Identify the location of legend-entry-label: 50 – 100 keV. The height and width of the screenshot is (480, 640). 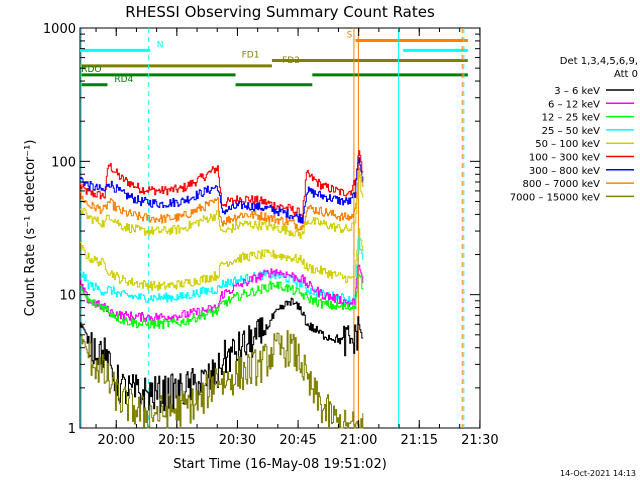
(567, 144).